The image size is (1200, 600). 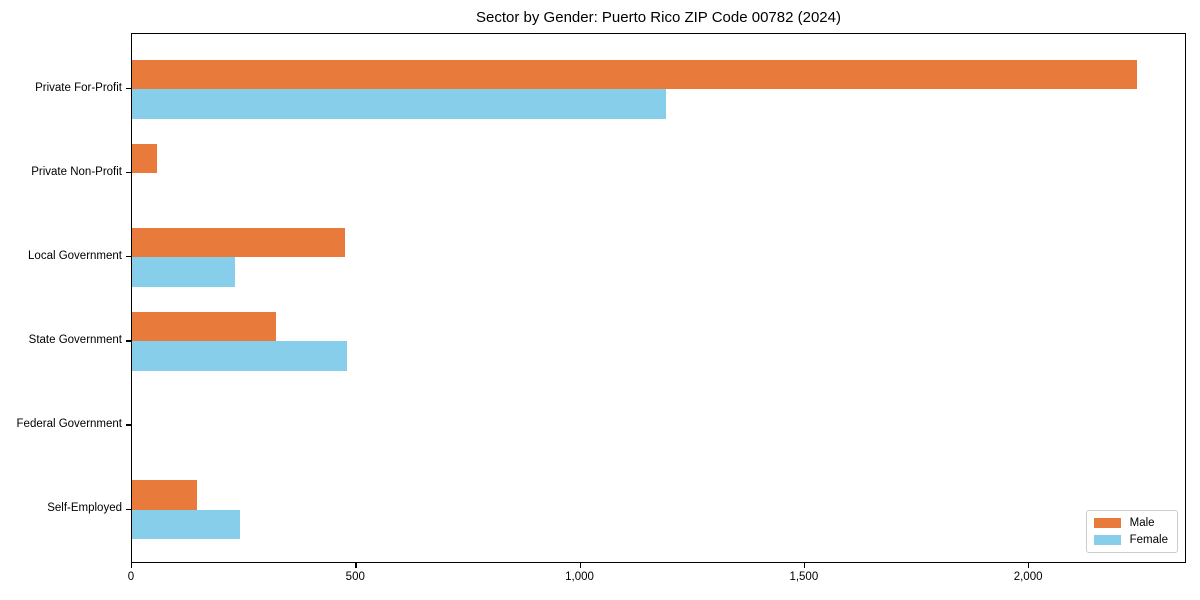 I want to click on legend: Male Female, so click(x=1131, y=531).